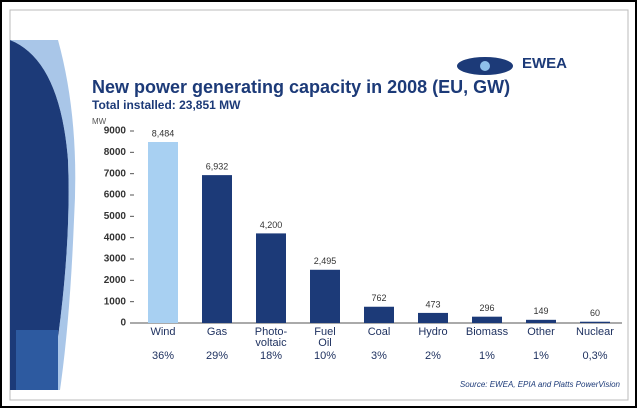 The image size is (637, 408). Describe the element at coordinates (37, 360) in the screenshot. I see `side-logo` at that location.